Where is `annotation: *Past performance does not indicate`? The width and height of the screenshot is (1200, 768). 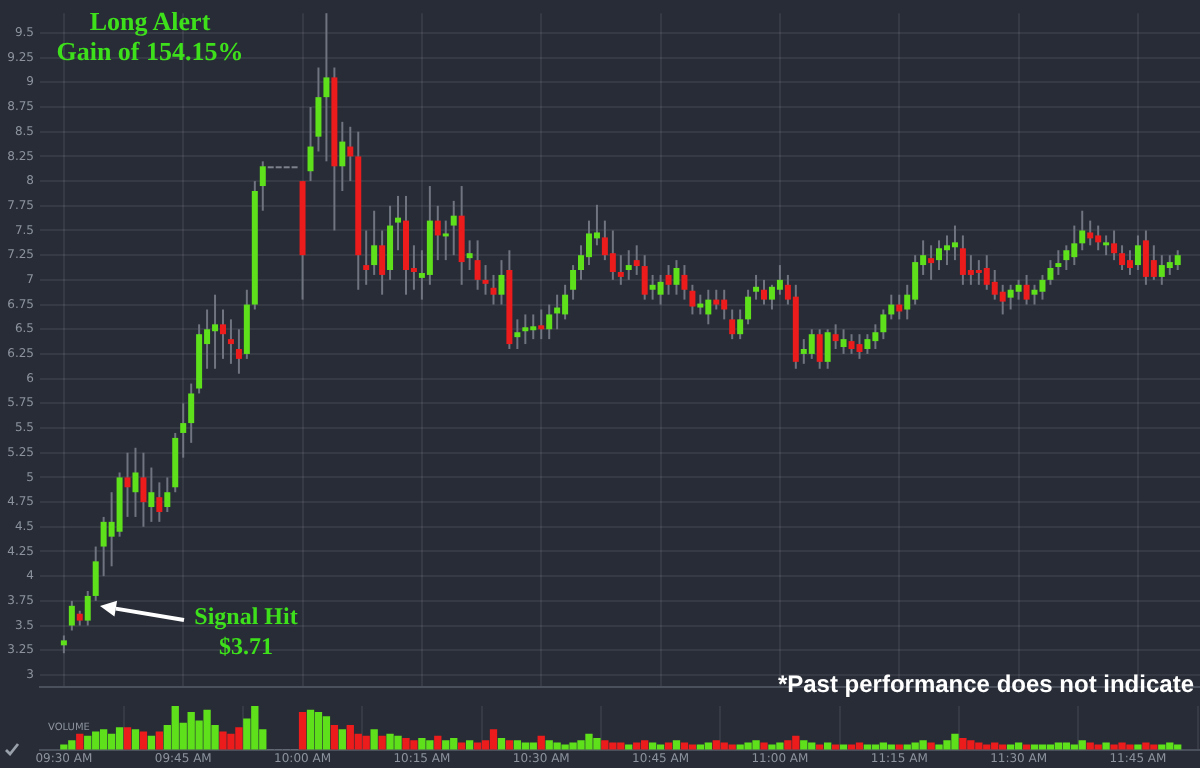 annotation: *Past performance does not indicate is located at coordinates (985, 684).